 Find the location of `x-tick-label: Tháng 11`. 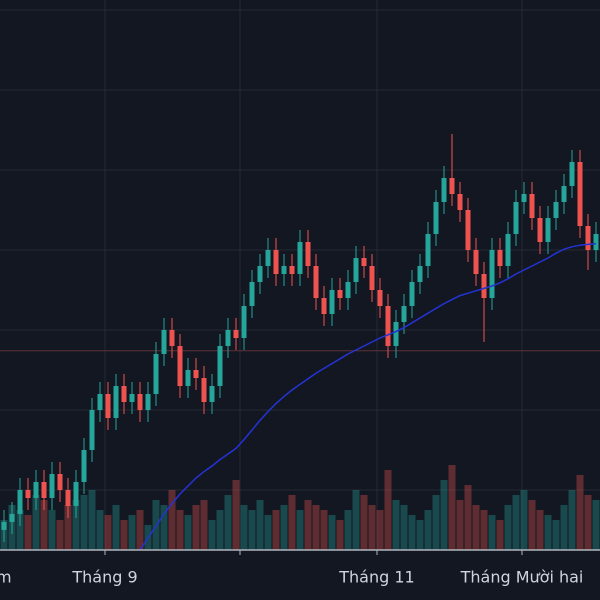

x-tick-label: Tháng 11 is located at coordinates (376, 577).